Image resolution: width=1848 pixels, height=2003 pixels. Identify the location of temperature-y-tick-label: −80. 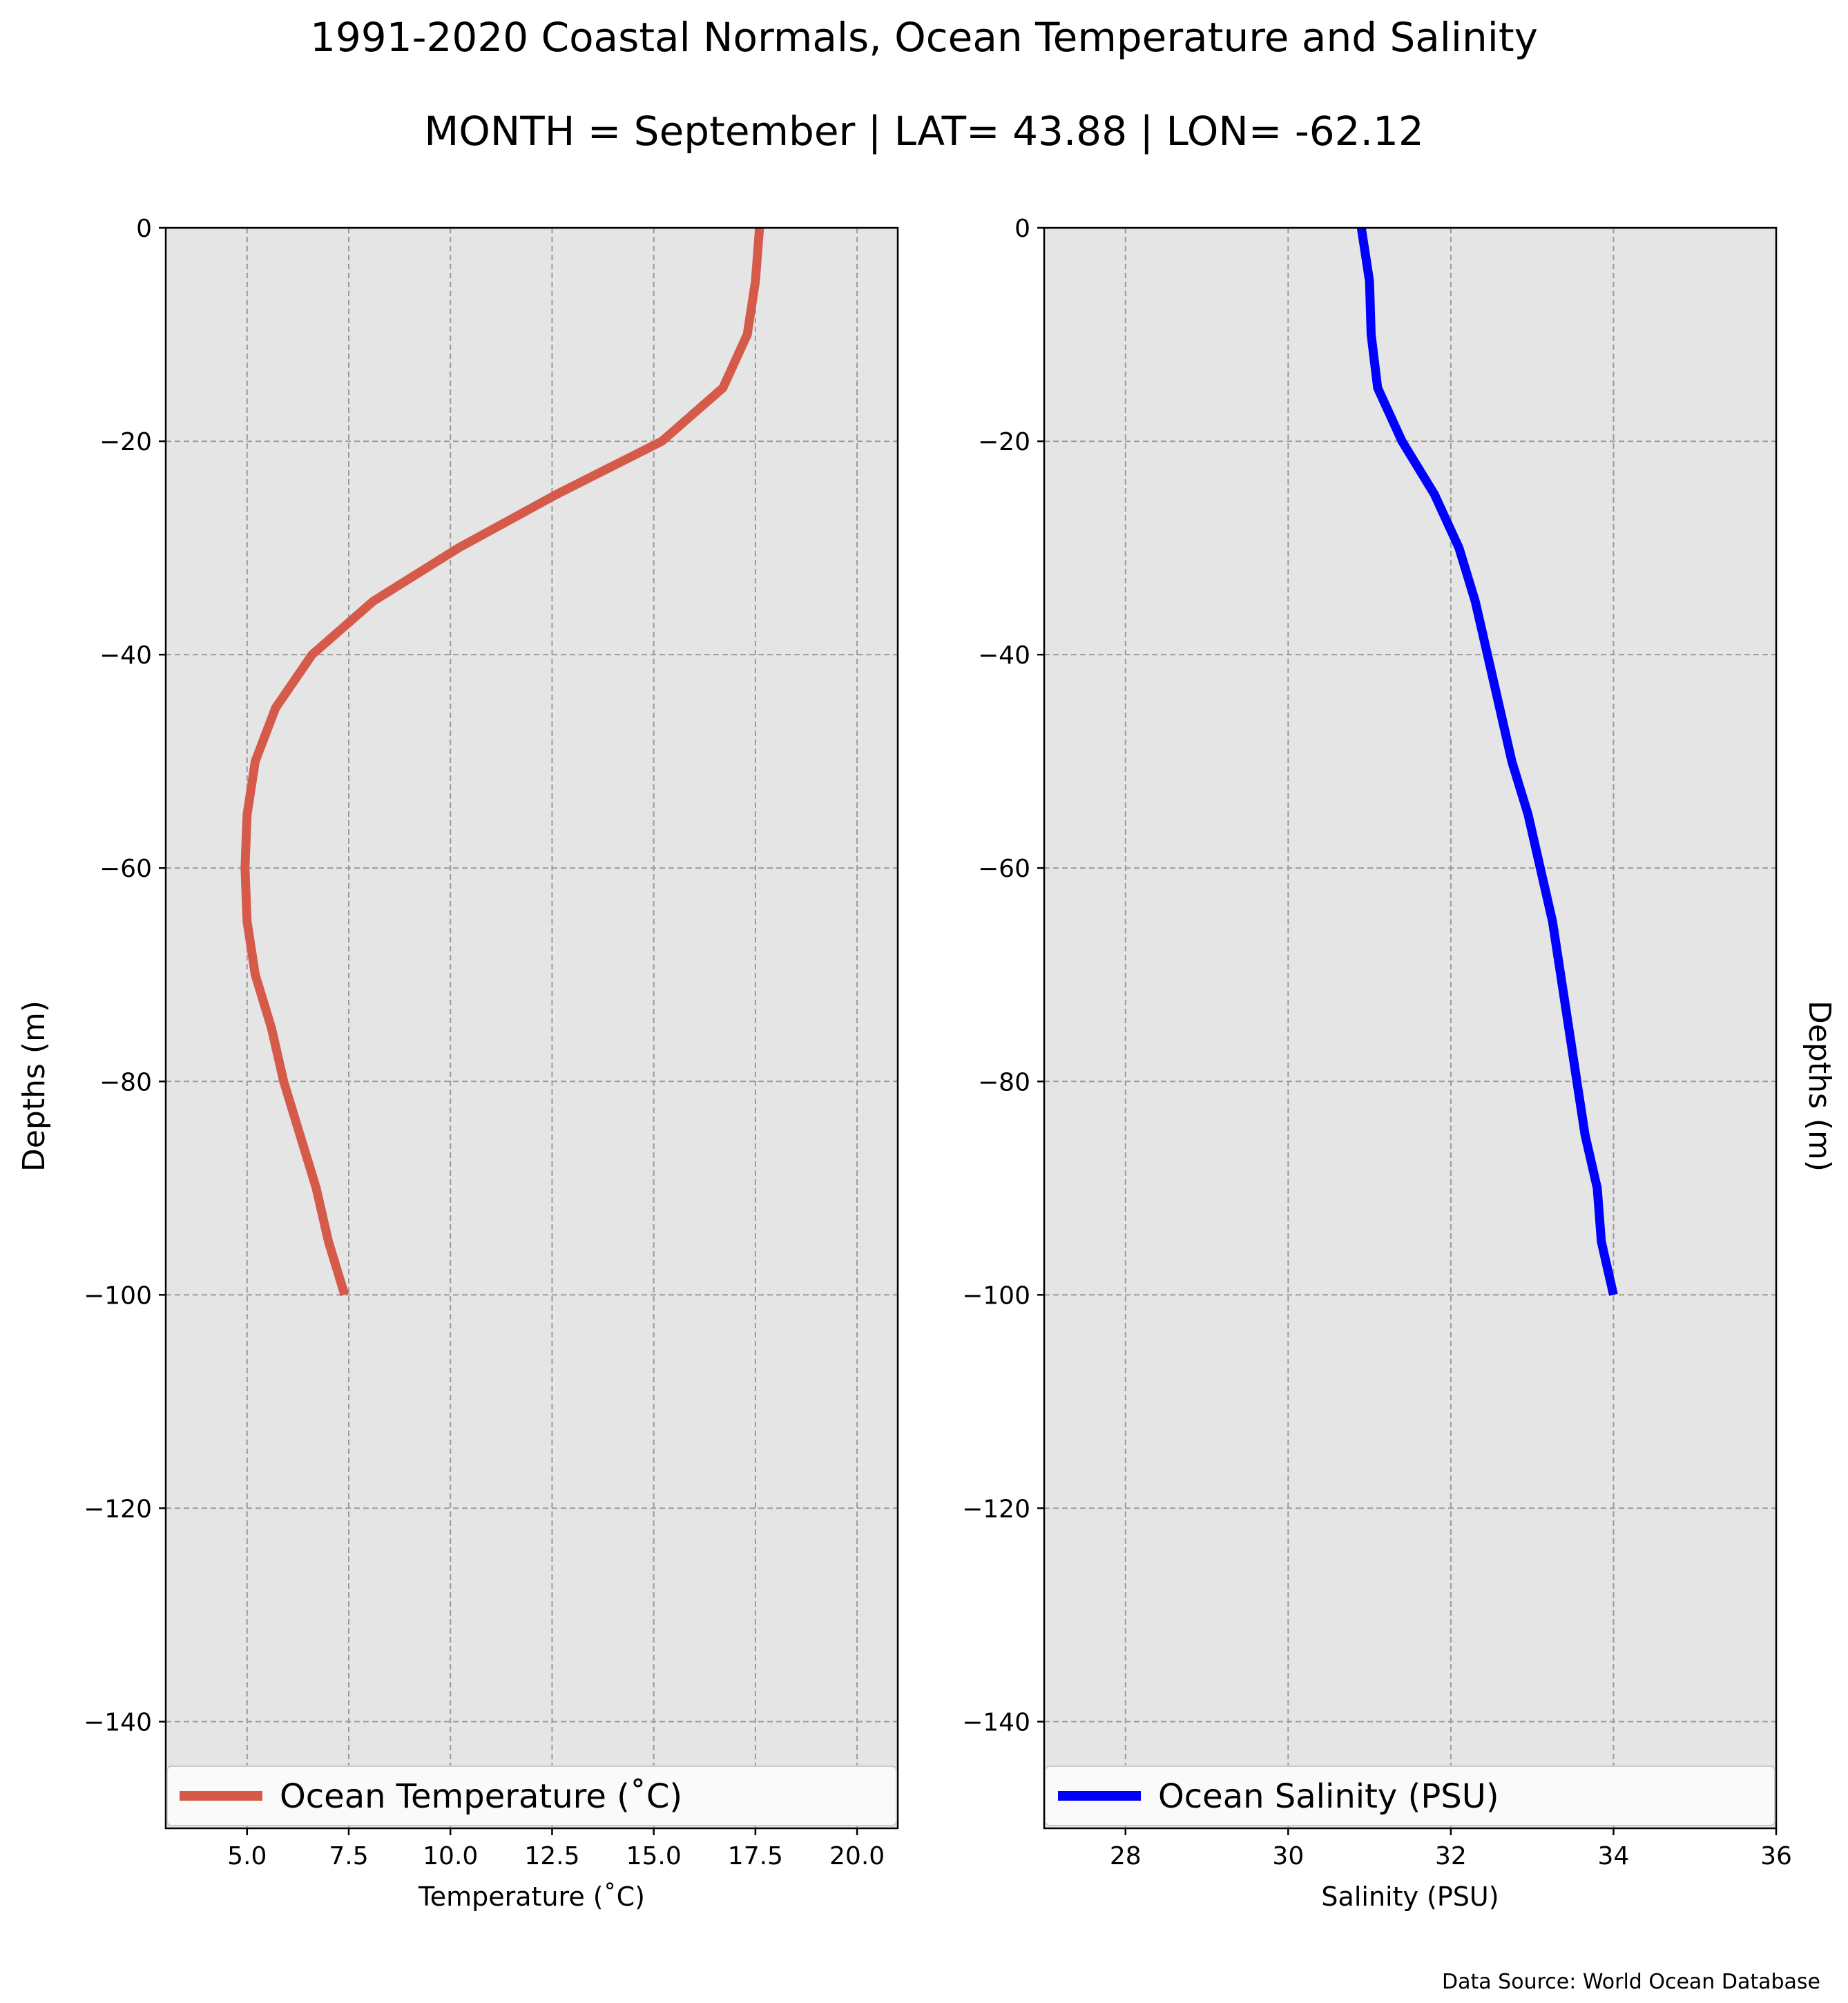
(125, 1082).